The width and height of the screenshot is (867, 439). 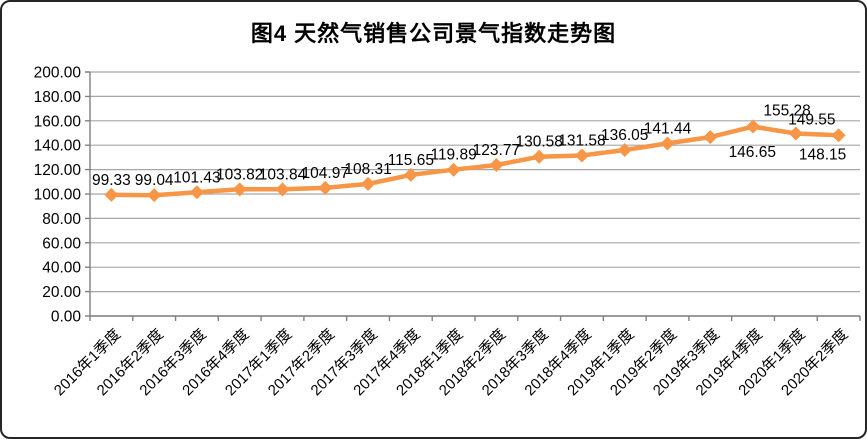 What do you see at coordinates (58, 195) in the screenshot?
I see `y-tick-label: 100.00` at bounding box center [58, 195].